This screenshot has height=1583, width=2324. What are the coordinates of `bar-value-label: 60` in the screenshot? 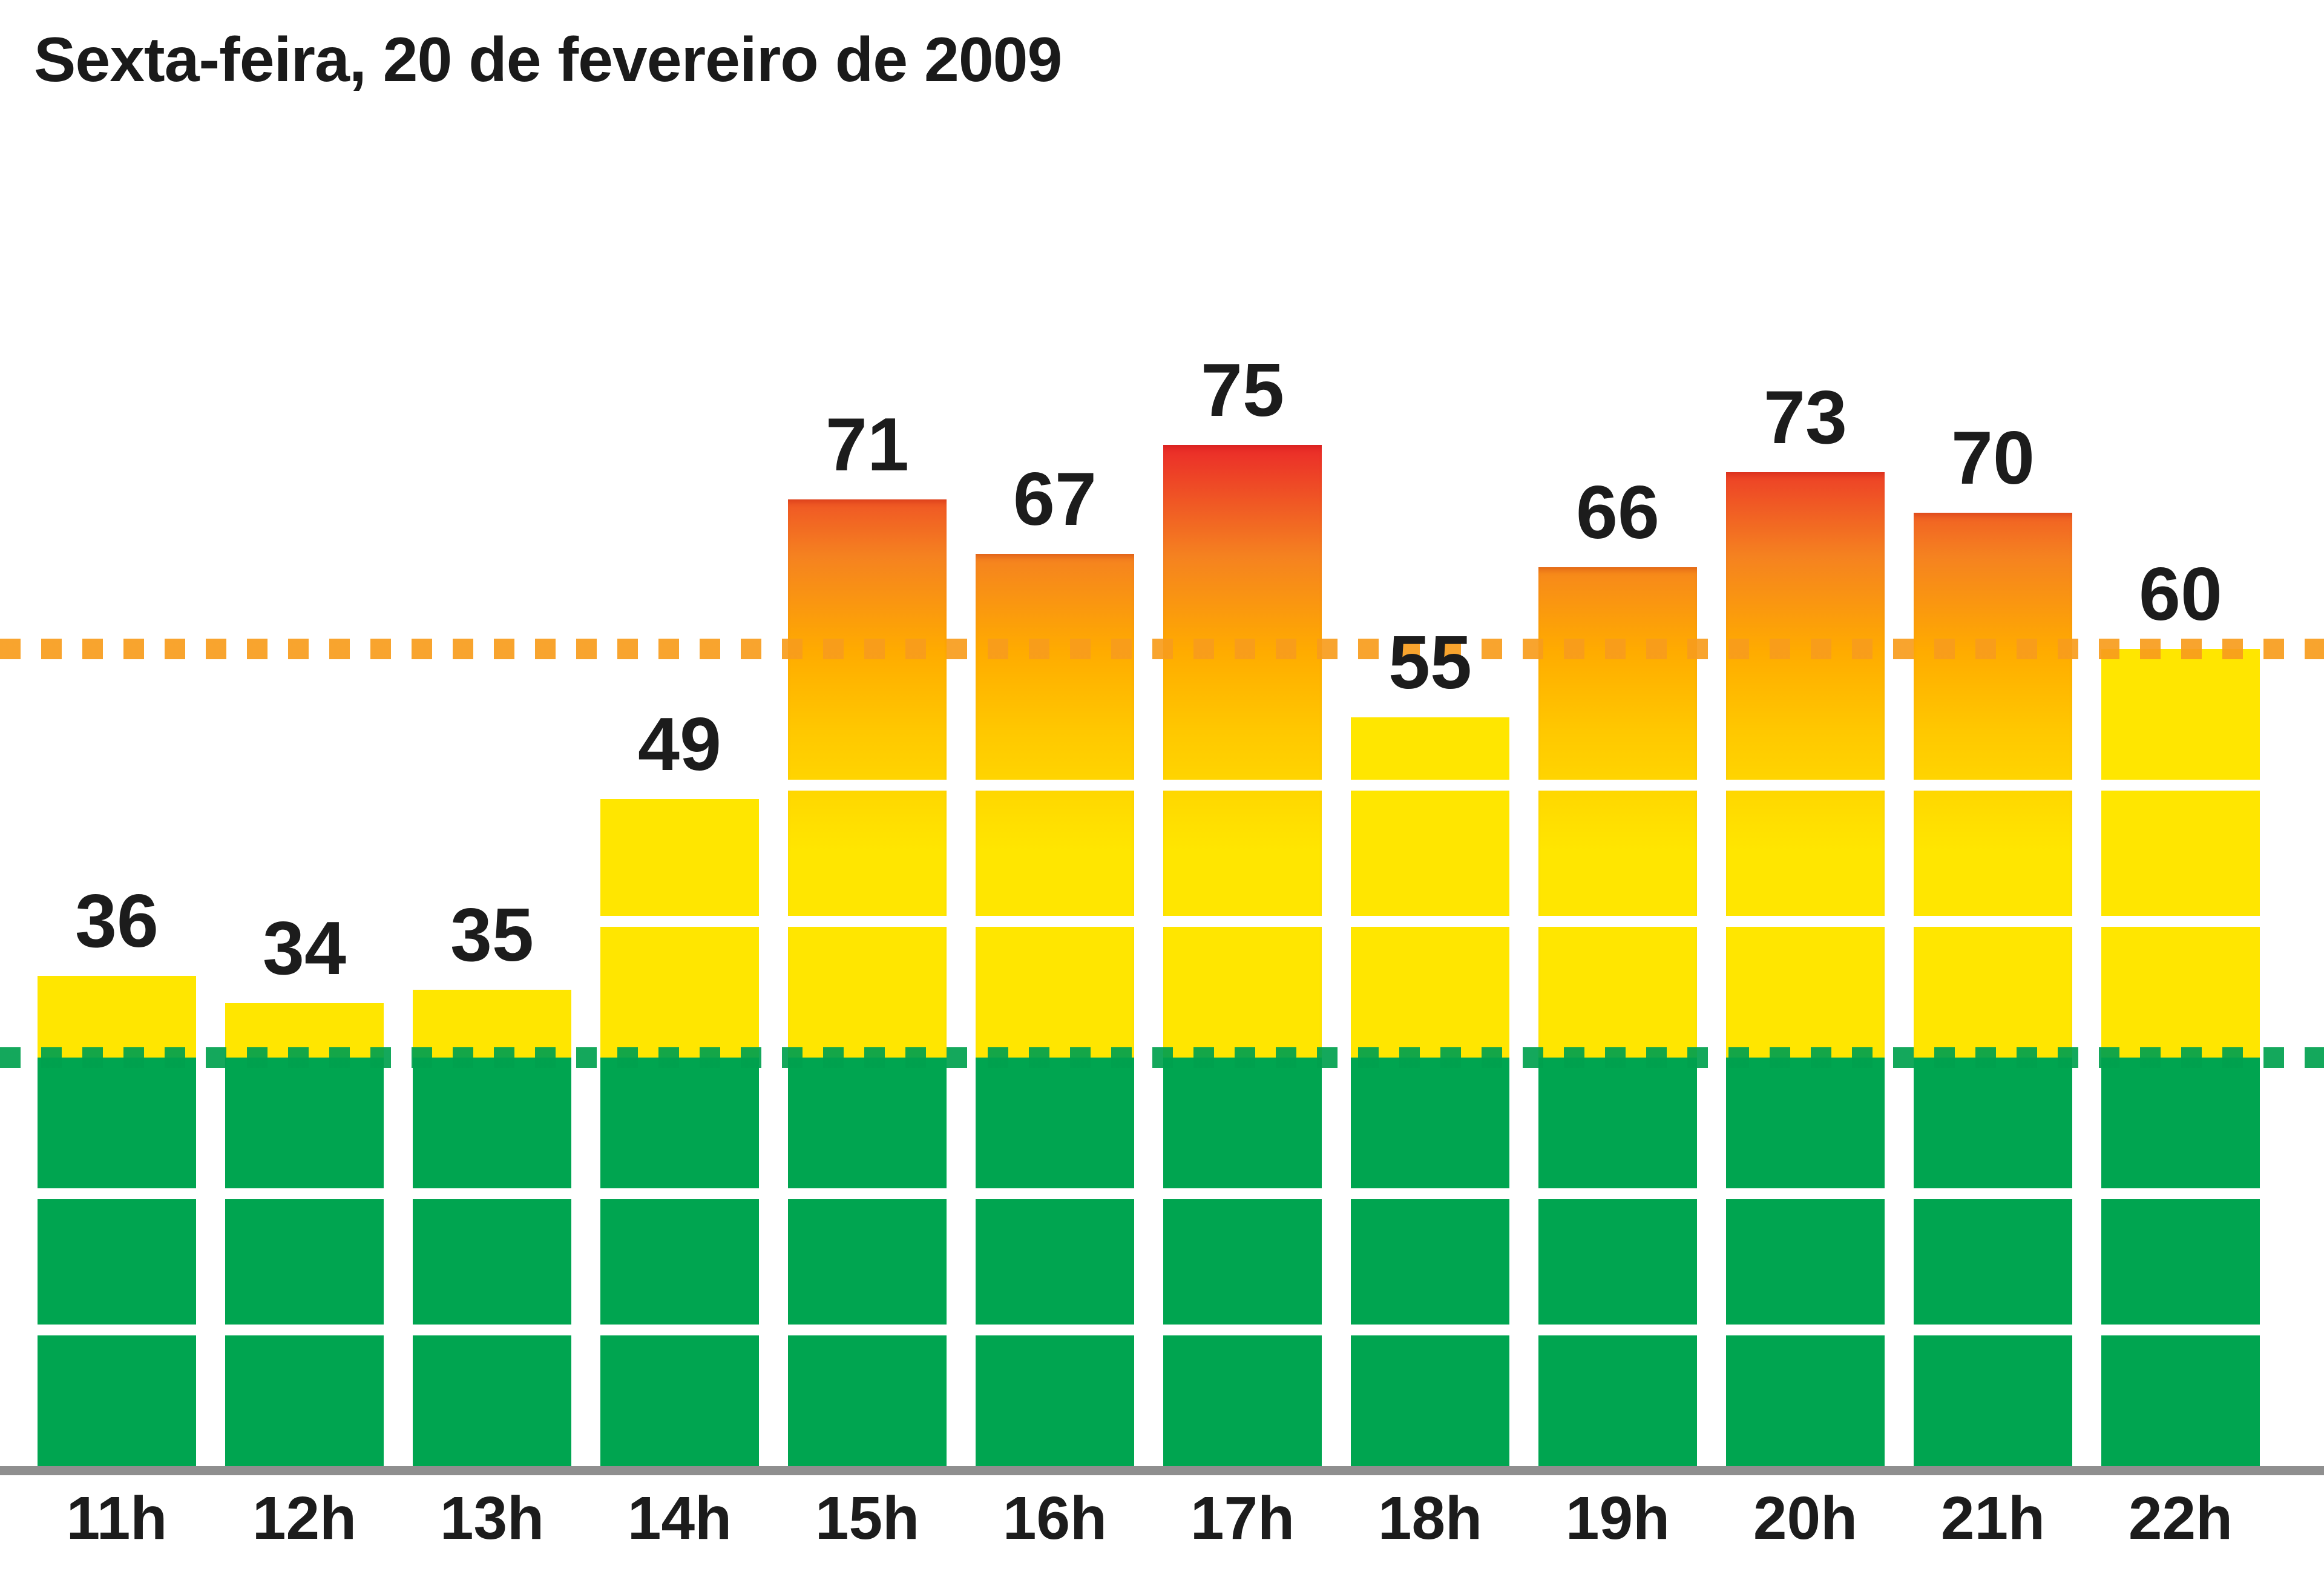 It's located at (2180, 594).